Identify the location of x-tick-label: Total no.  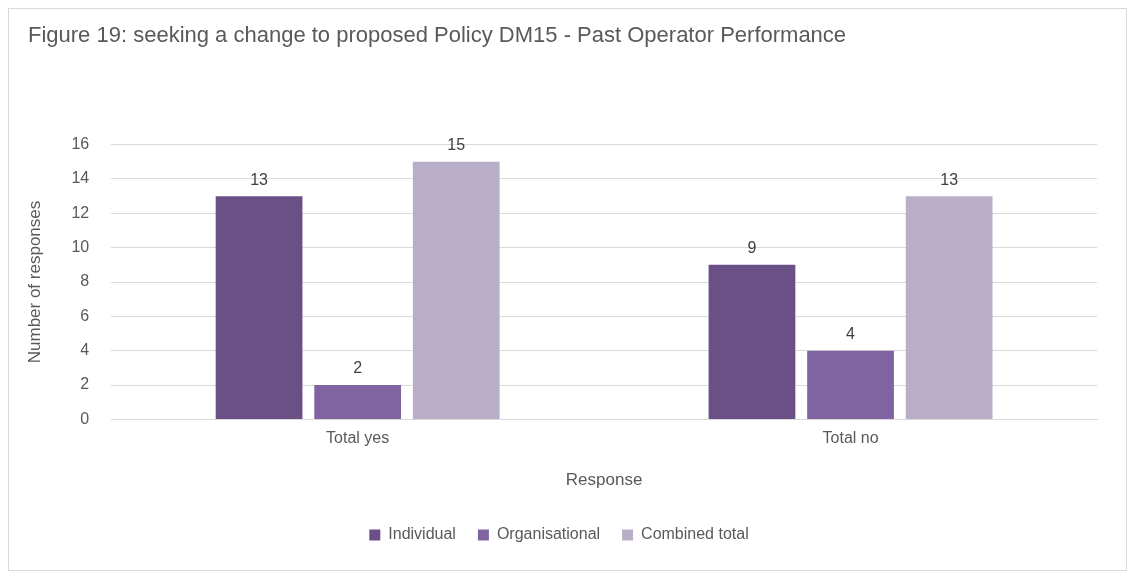
(850, 438).